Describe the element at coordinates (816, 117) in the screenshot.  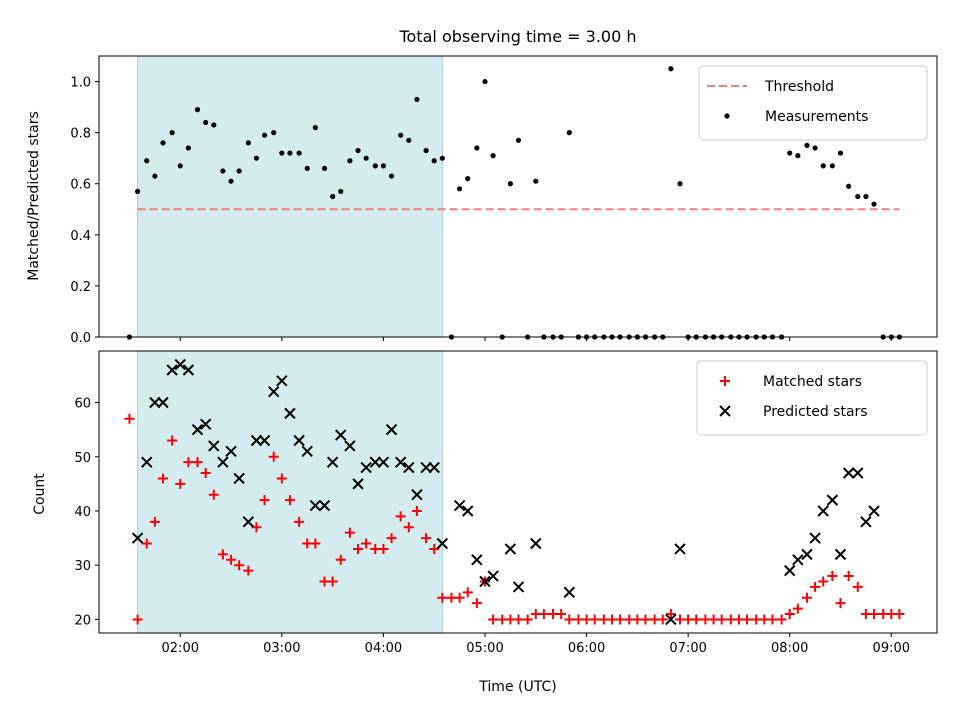
I see `legend-label: Measurements` at that location.